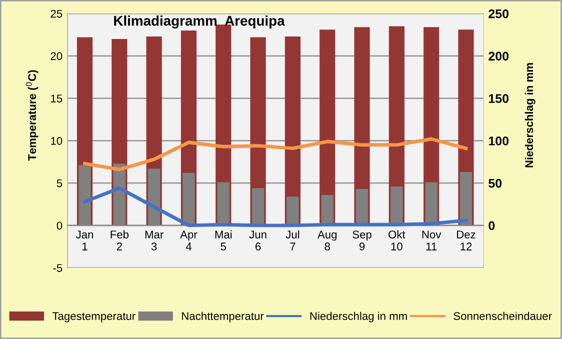 Image resolution: width=562 pixels, height=339 pixels. Describe the element at coordinates (495, 183) in the screenshot. I see `y2-tick-label: 50` at that location.